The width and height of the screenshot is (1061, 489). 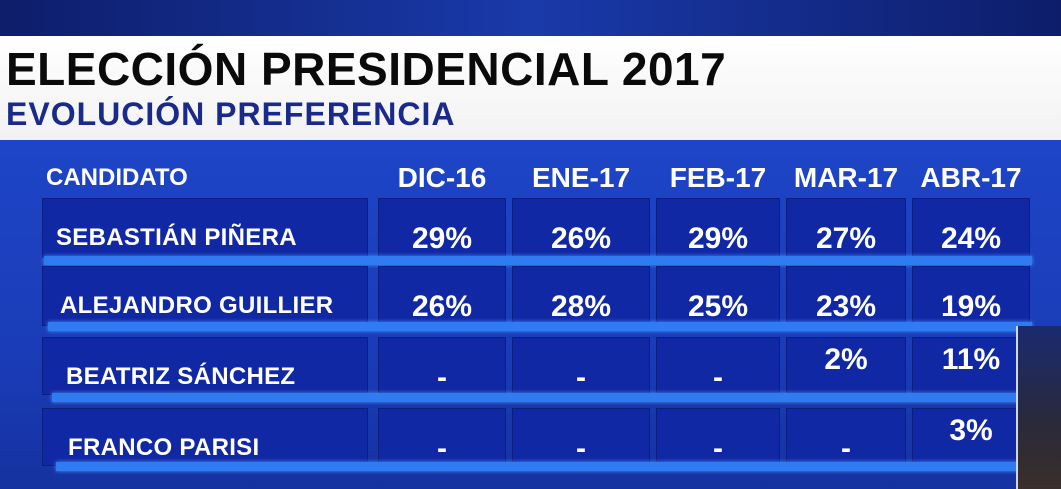 I want to click on candidate-name: ALEJANDRO GUILLIER, so click(x=197, y=305).